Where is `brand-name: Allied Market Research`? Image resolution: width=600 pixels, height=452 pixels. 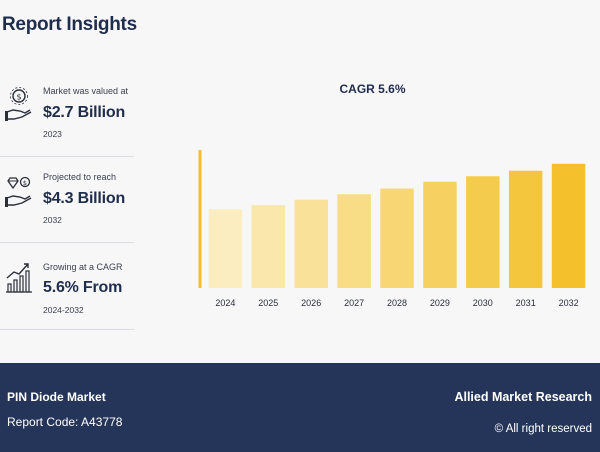 brand-name: Allied Market Research is located at coordinates (523, 397).